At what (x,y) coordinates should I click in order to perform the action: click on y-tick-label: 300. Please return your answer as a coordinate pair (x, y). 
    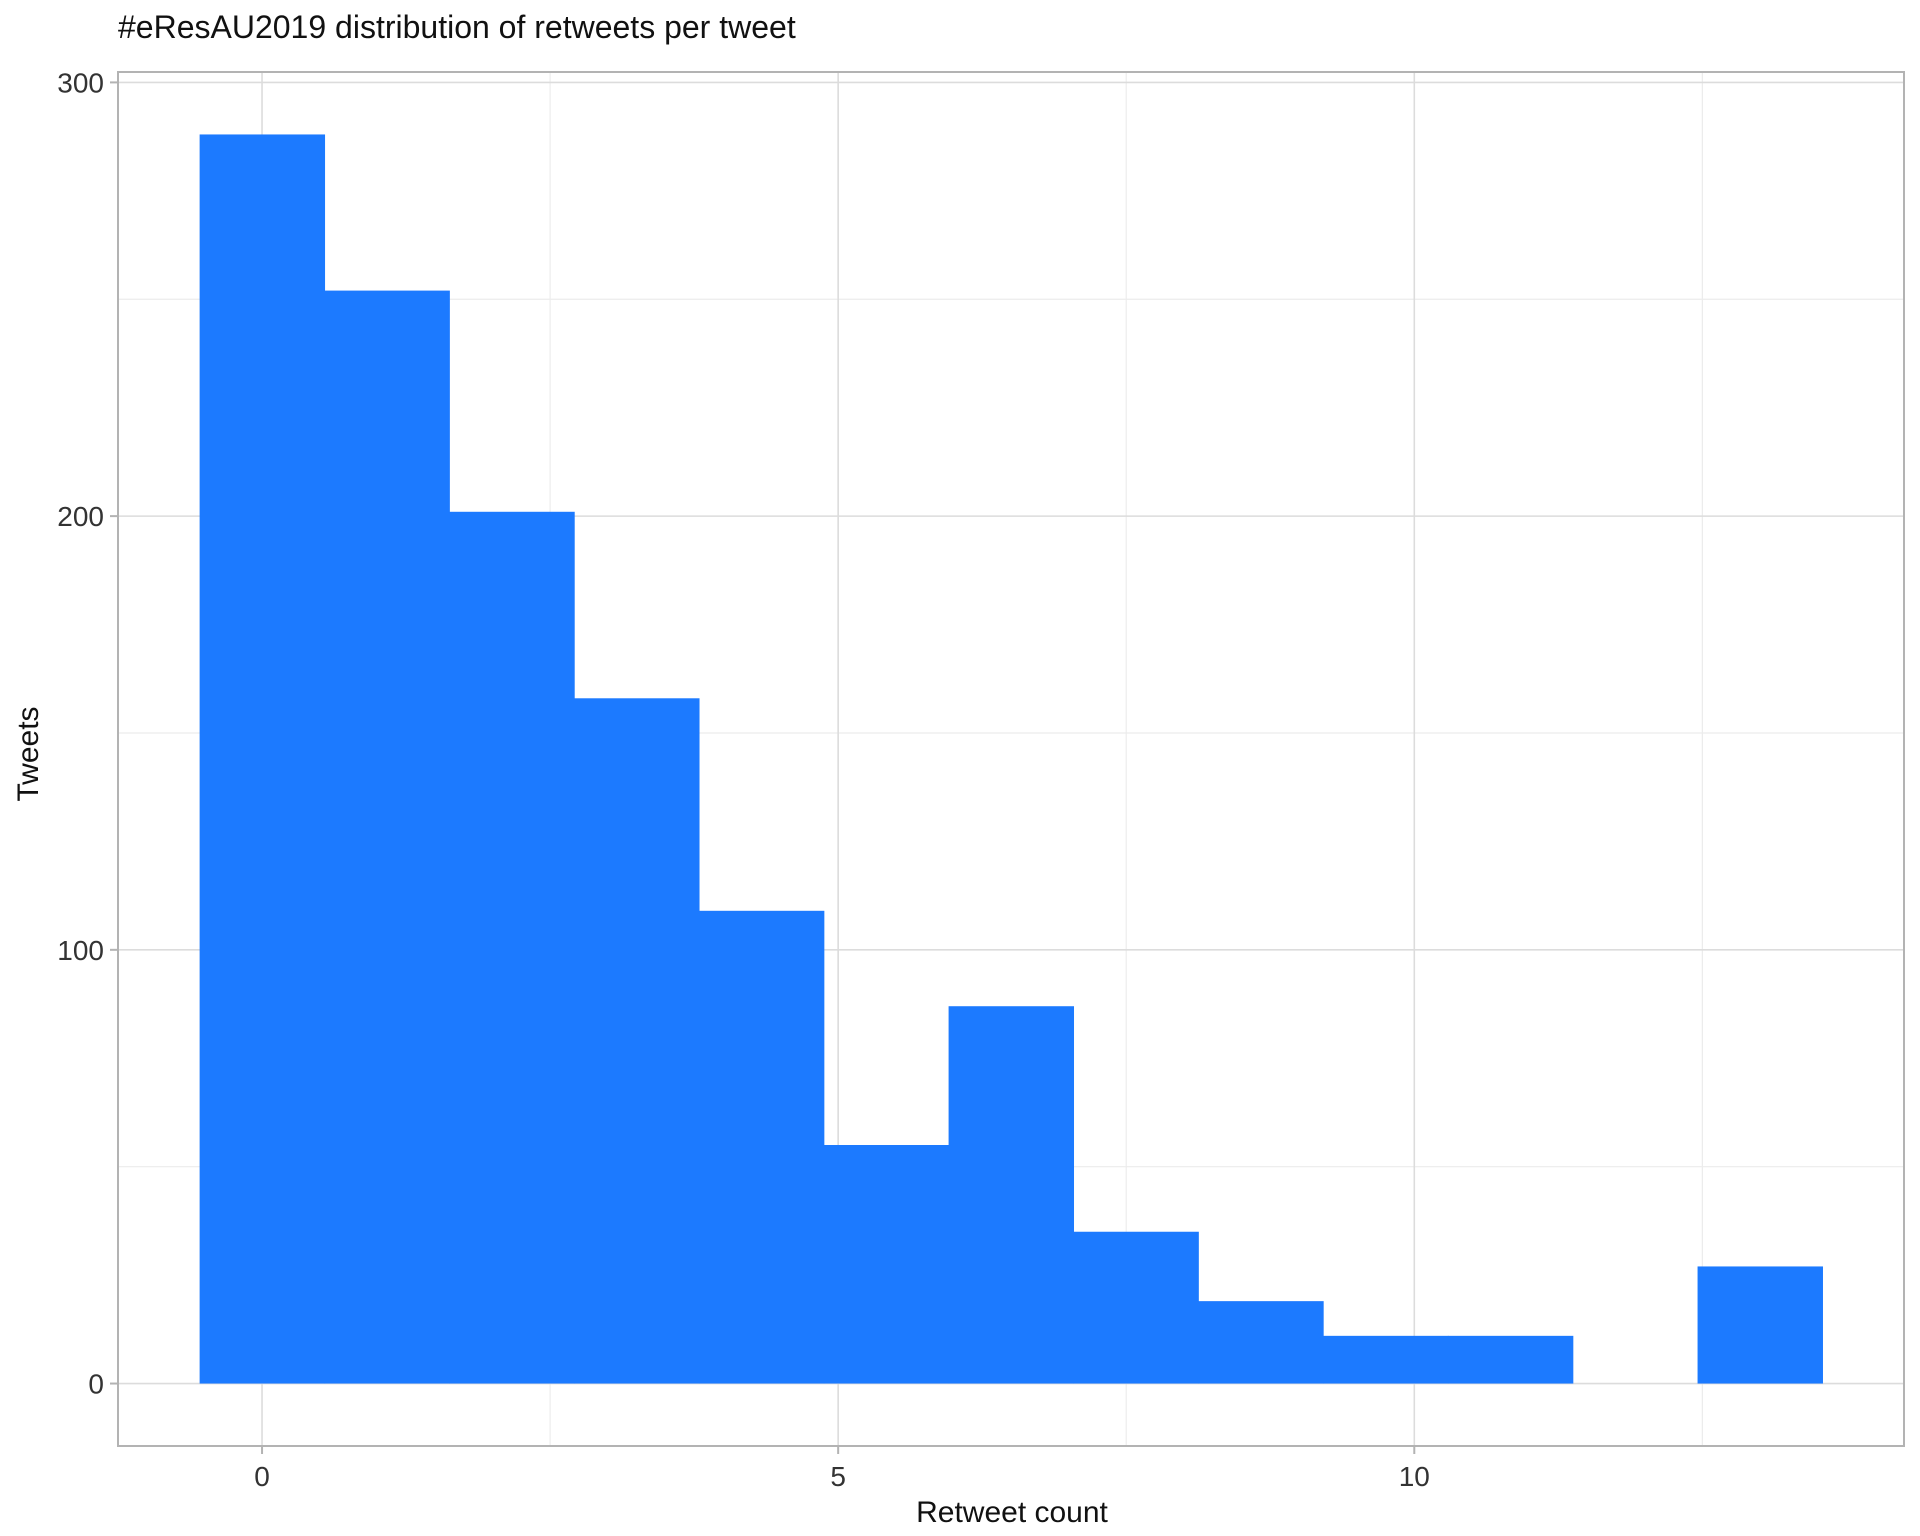
    Looking at the image, I should click on (80, 82).